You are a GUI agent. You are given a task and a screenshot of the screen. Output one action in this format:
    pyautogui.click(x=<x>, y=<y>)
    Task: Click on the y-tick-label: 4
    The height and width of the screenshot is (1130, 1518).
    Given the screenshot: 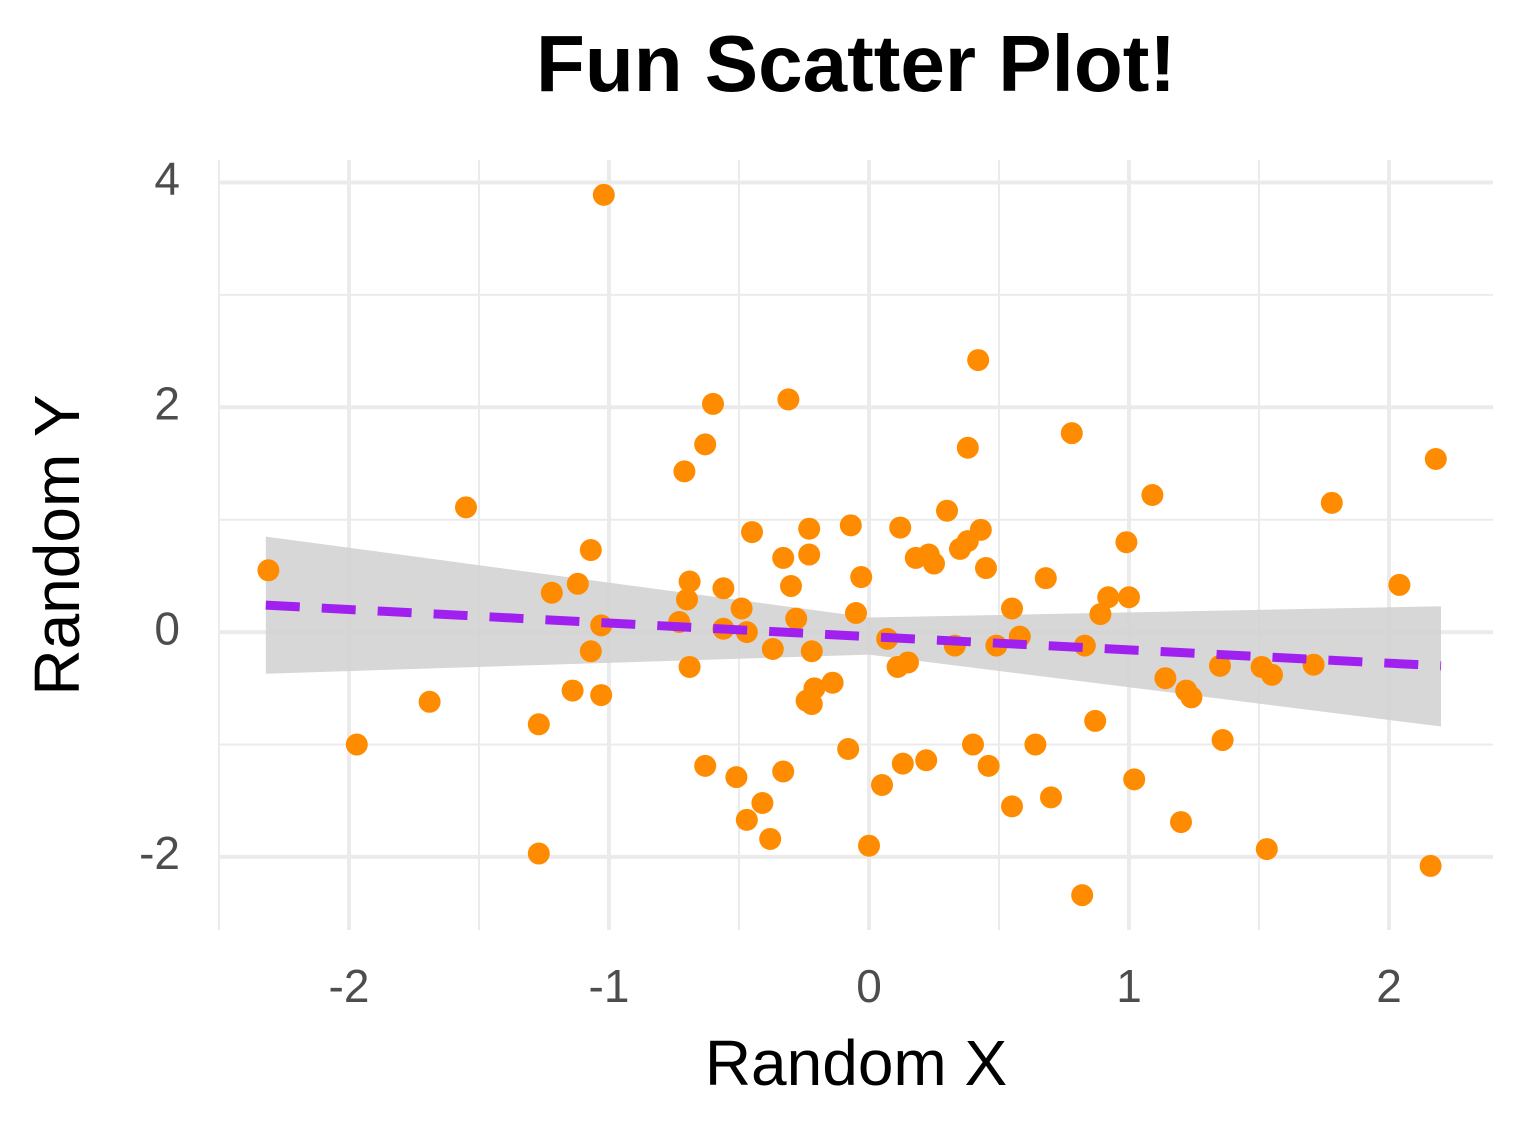 What is the action you would take?
    pyautogui.click(x=167, y=179)
    